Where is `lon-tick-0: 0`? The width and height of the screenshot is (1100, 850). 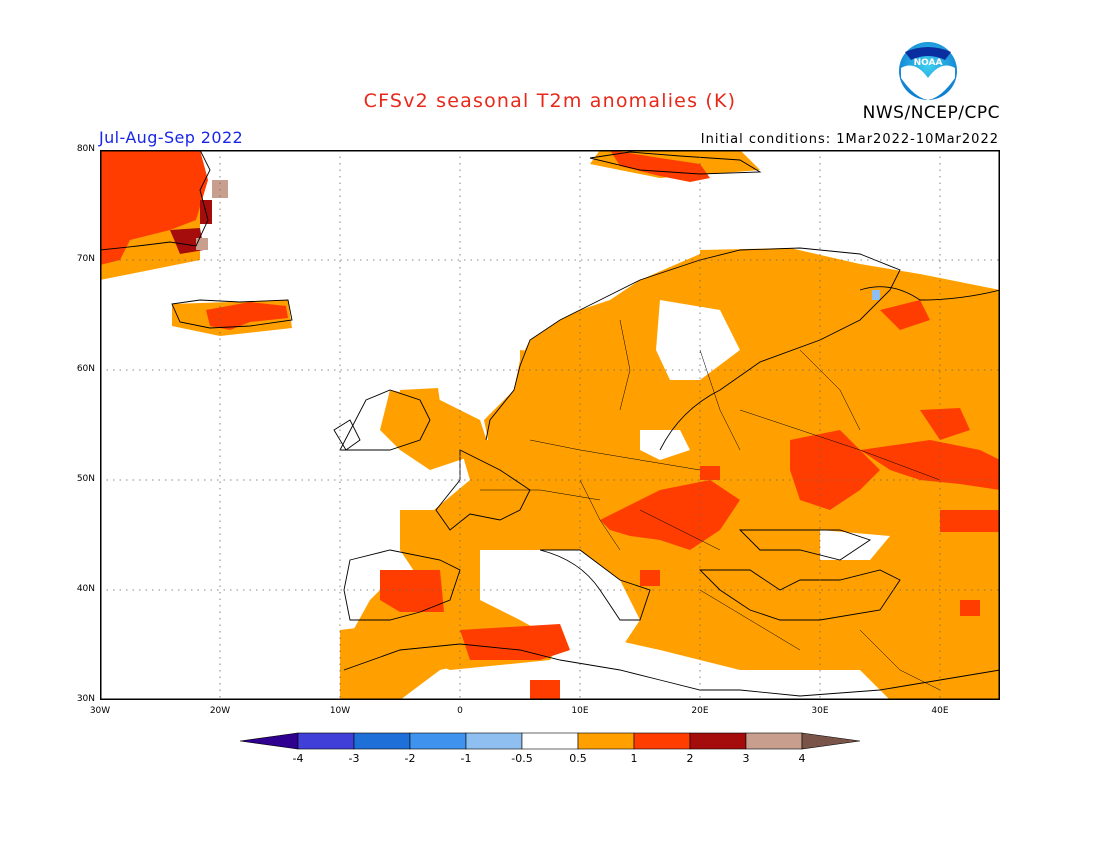 lon-tick-0: 0 is located at coordinates (460, 711).